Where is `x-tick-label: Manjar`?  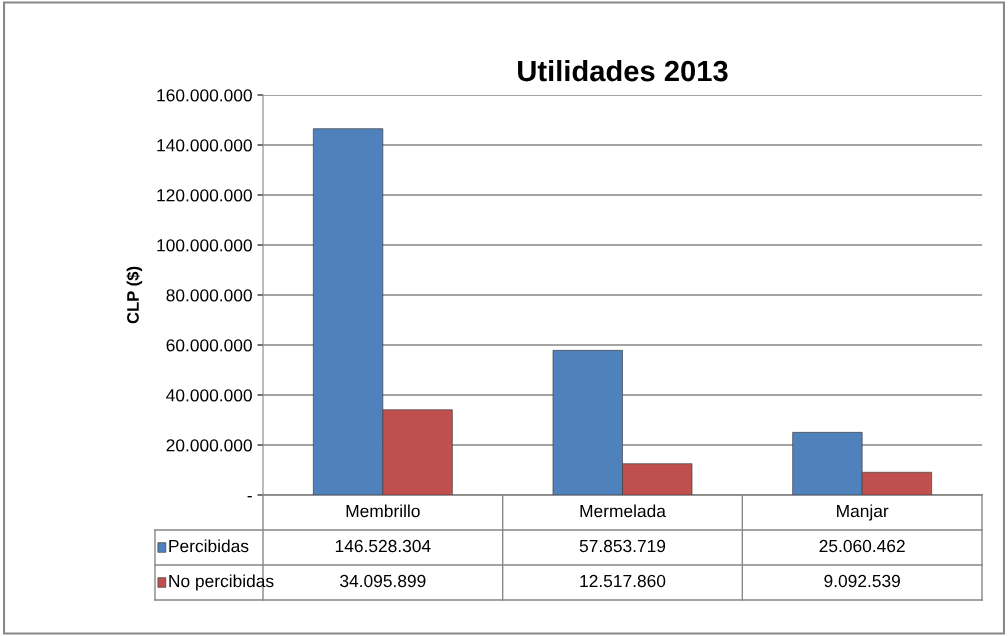 x-tick-label: Manjar is located at coordinates (863, 512).